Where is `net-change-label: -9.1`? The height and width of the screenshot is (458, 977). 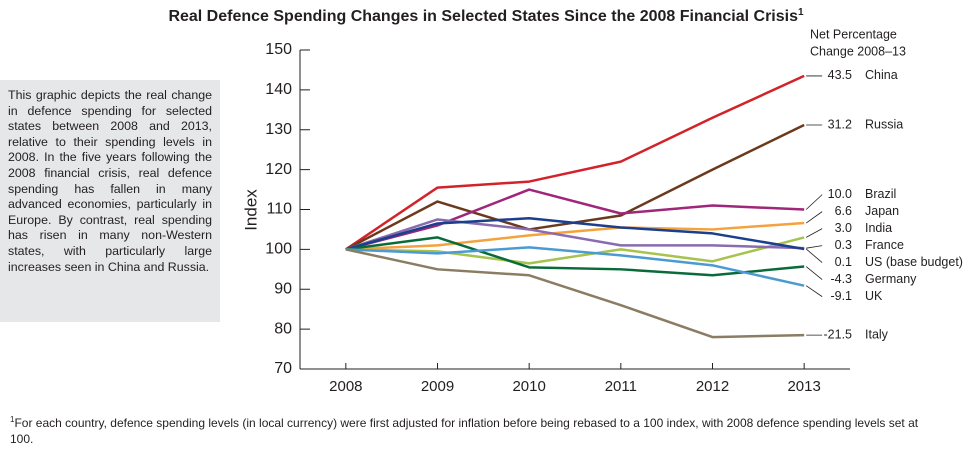
net-change-label: -9.1 is located at coordinates (841, 296).